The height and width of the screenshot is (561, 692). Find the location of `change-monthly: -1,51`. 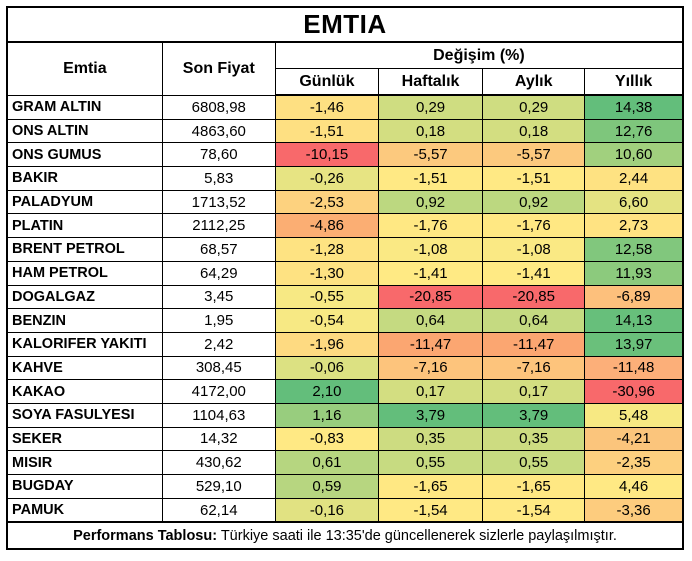

change-monthly: -1,51 is located at coordinates (534, 178).